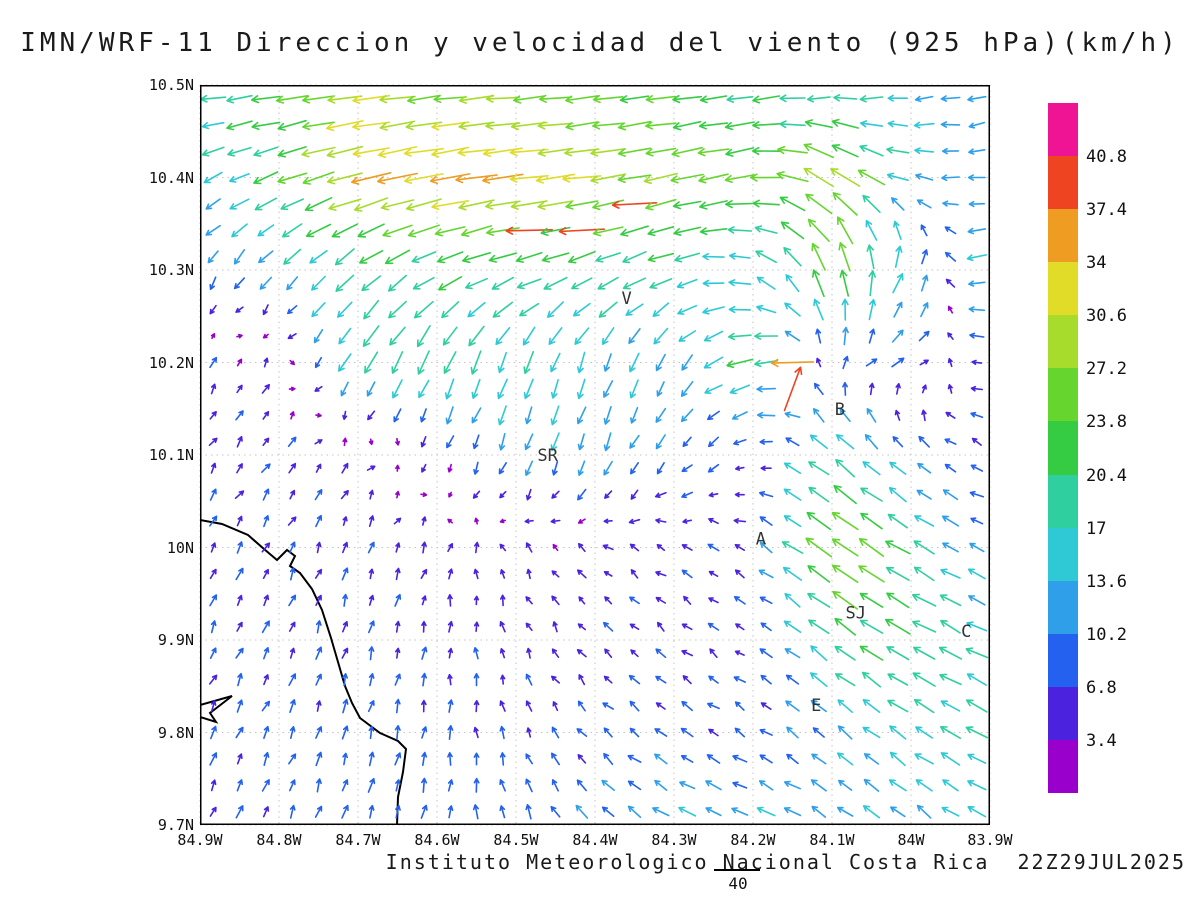 The height and width of the screenshot is (900, 1200). What do you see at coordinates (175, 825) in the screenshot?
I see `y-tick-label: 9.7N` at bounding box center [175, 825].